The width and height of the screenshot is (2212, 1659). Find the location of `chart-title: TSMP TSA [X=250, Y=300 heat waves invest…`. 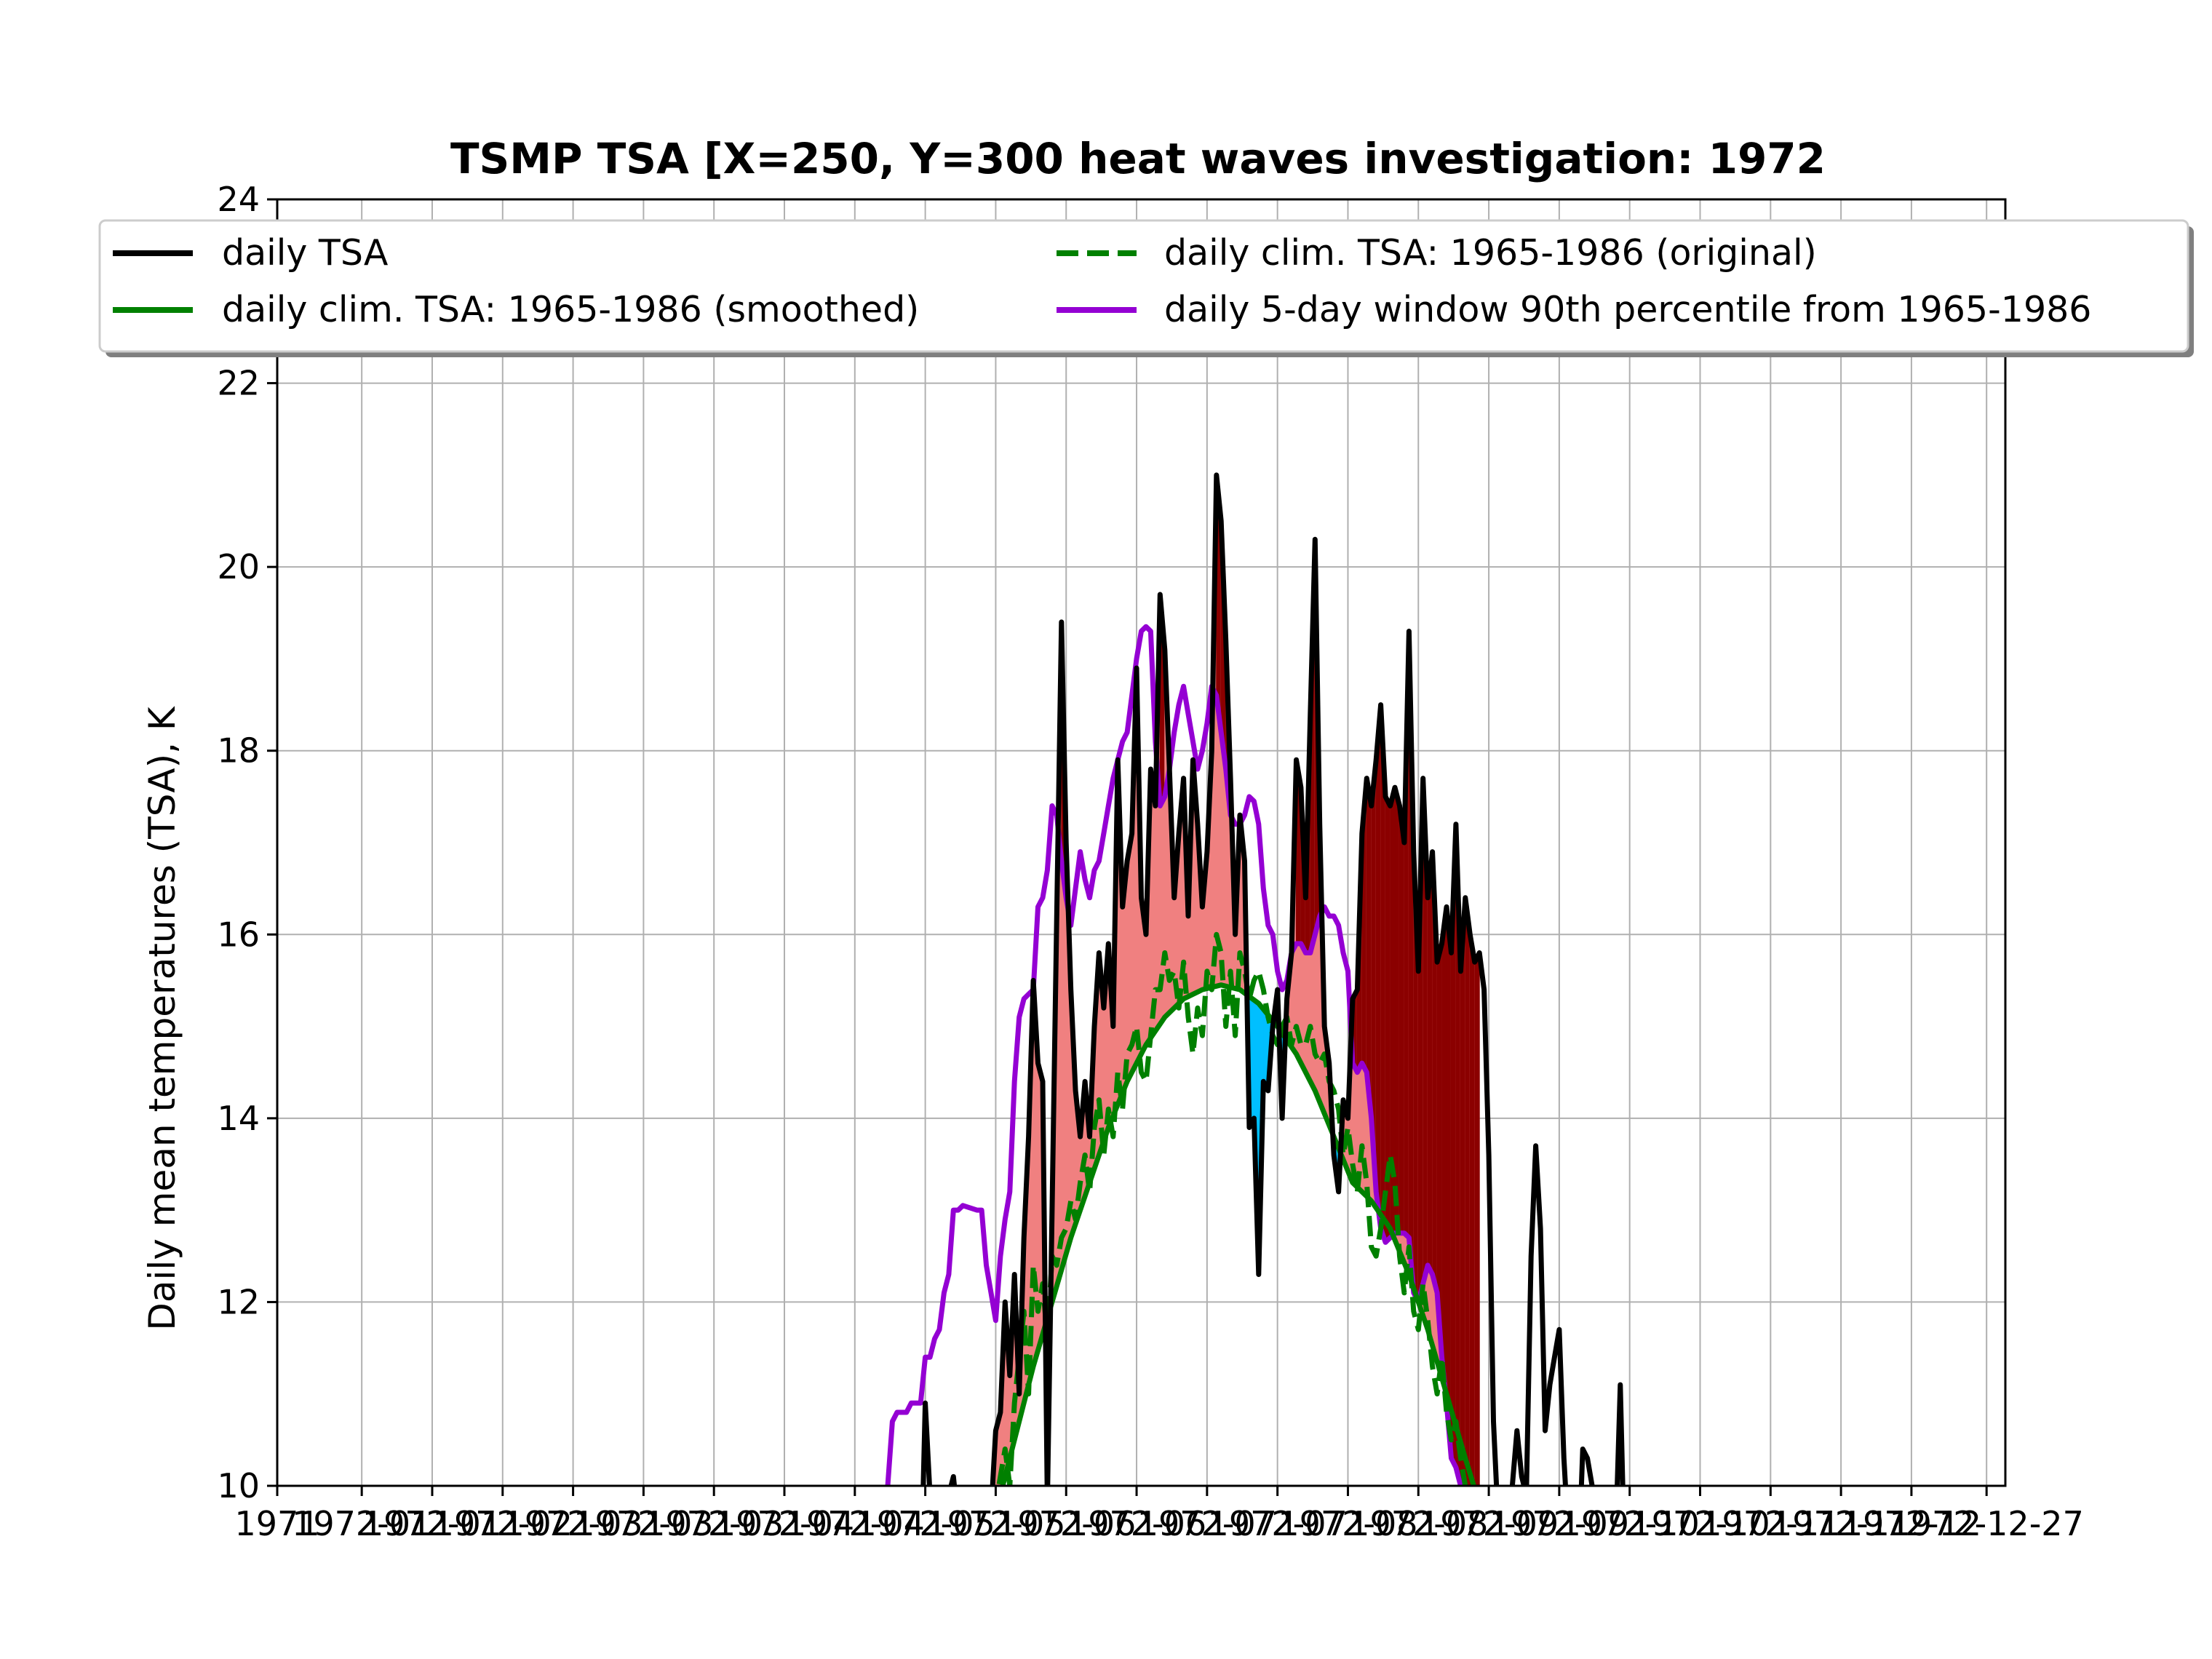

chart-title: TSMP TSA [X=250, Y=300 heat waves invest… is located at coordinates (1138, 158).